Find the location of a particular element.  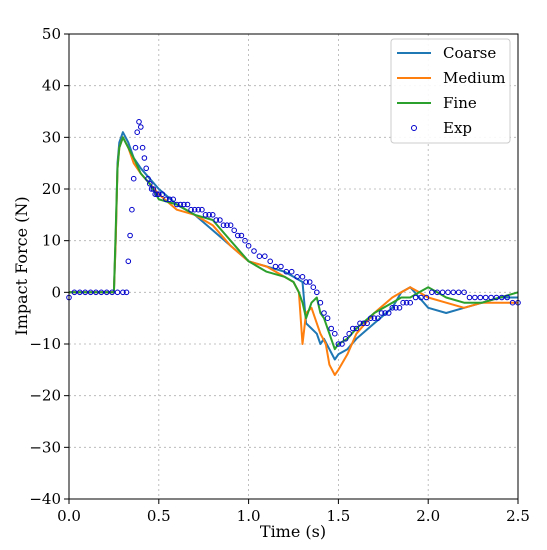

x-tick-label: 2.0 is located at coordinates (428, 516).